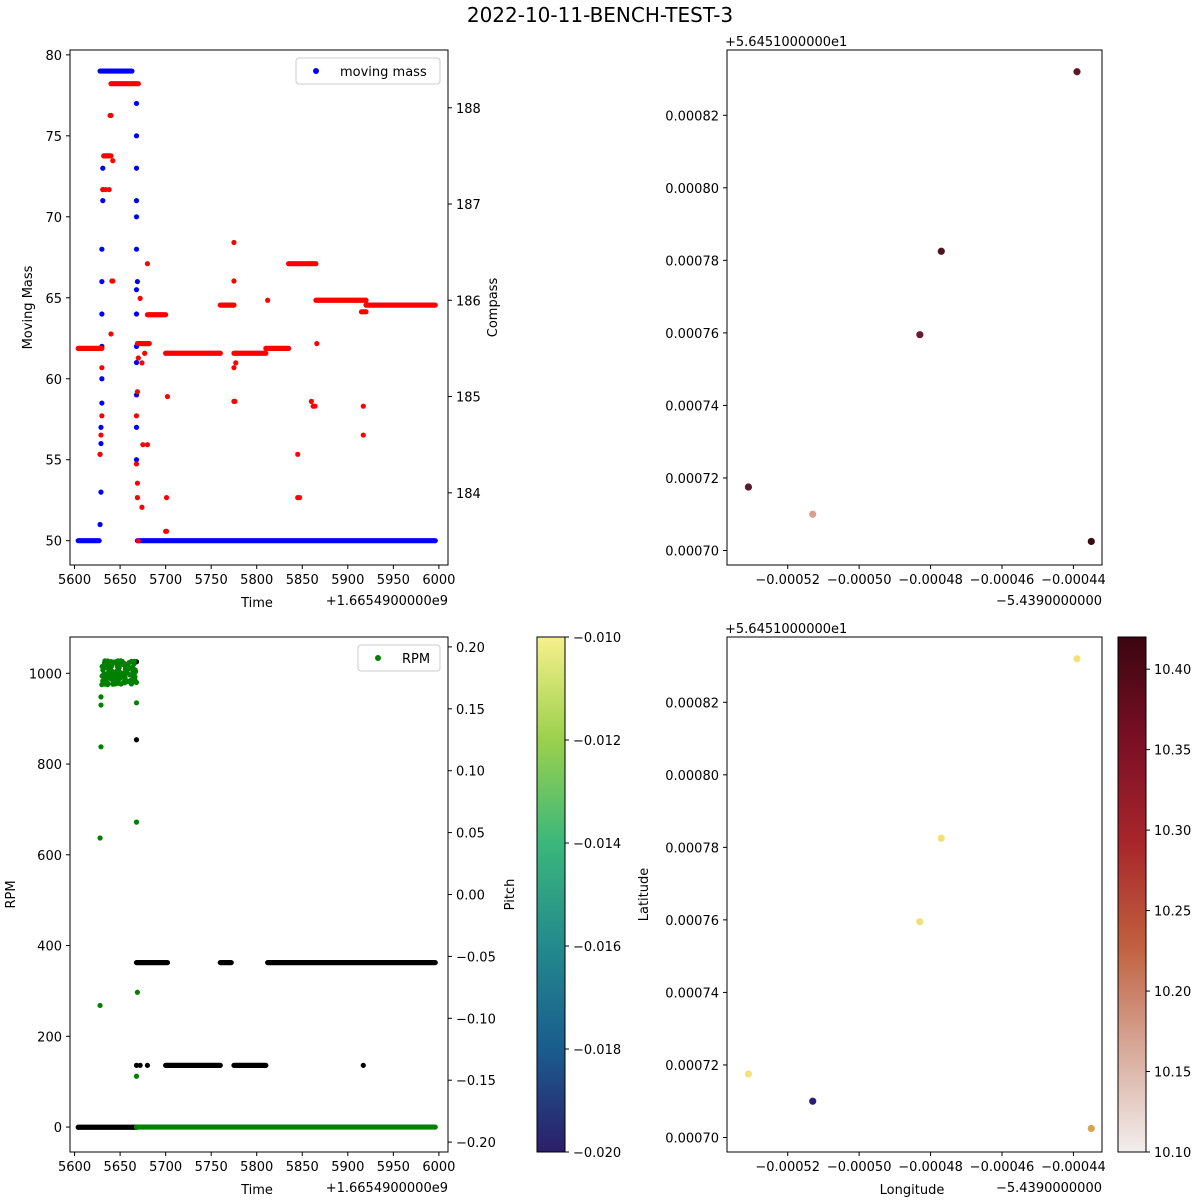 Image resolution: width=1200 pixels, height=1200 pixels. What do you see at coordinates (476, 1081) in the screenshot?
I see `y-right-tick-label: −0.15` at bounding box center [476, 1081].